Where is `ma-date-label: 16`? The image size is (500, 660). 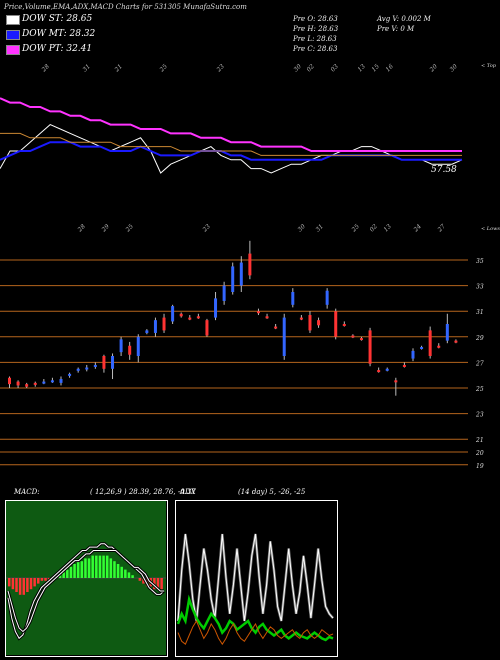
ma-date-label: 16 is located at coordinates (389, 68).